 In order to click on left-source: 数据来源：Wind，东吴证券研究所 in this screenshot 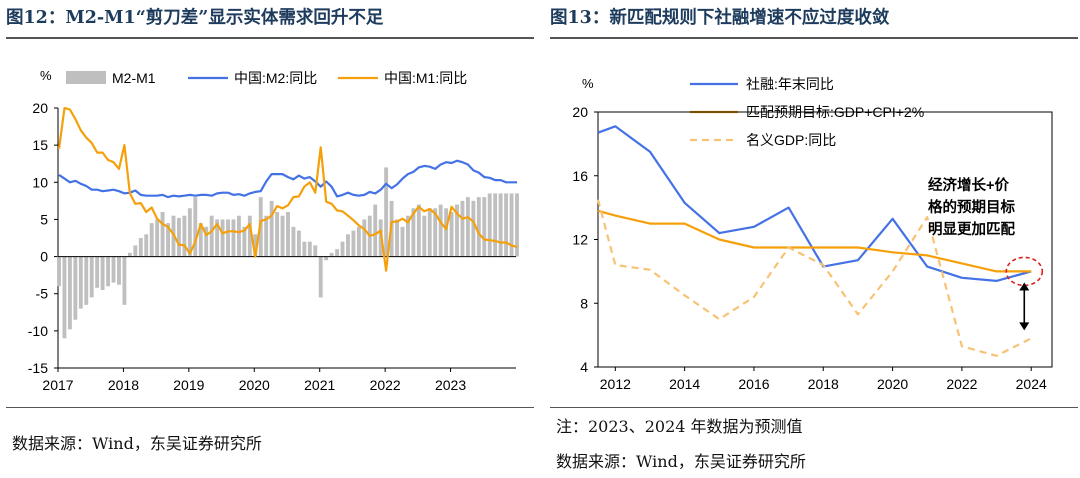, I will do `click(137, 443)`.